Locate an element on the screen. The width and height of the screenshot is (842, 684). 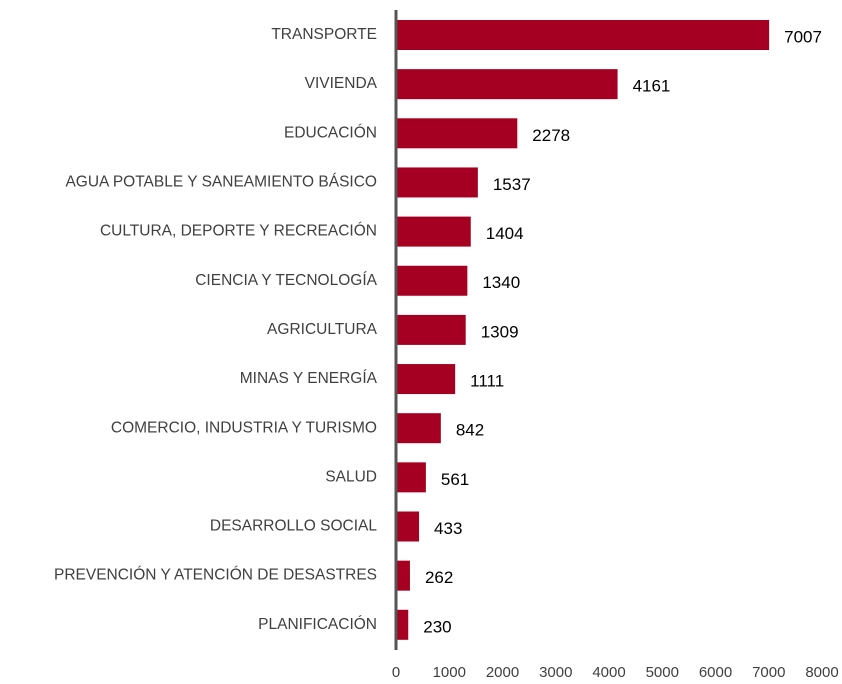
category-label: SALUD is located at coordinates (351, 476).